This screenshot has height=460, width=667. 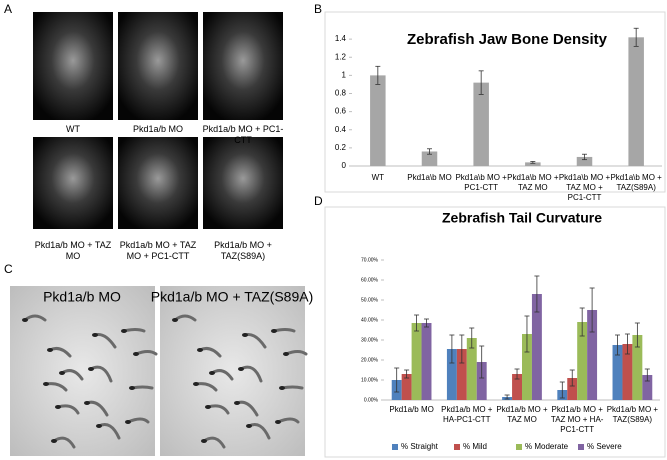 What do you see at coordinates (318, 9) in the screenshot?
I see `panel-label: B` at bounding box center [318, 9].